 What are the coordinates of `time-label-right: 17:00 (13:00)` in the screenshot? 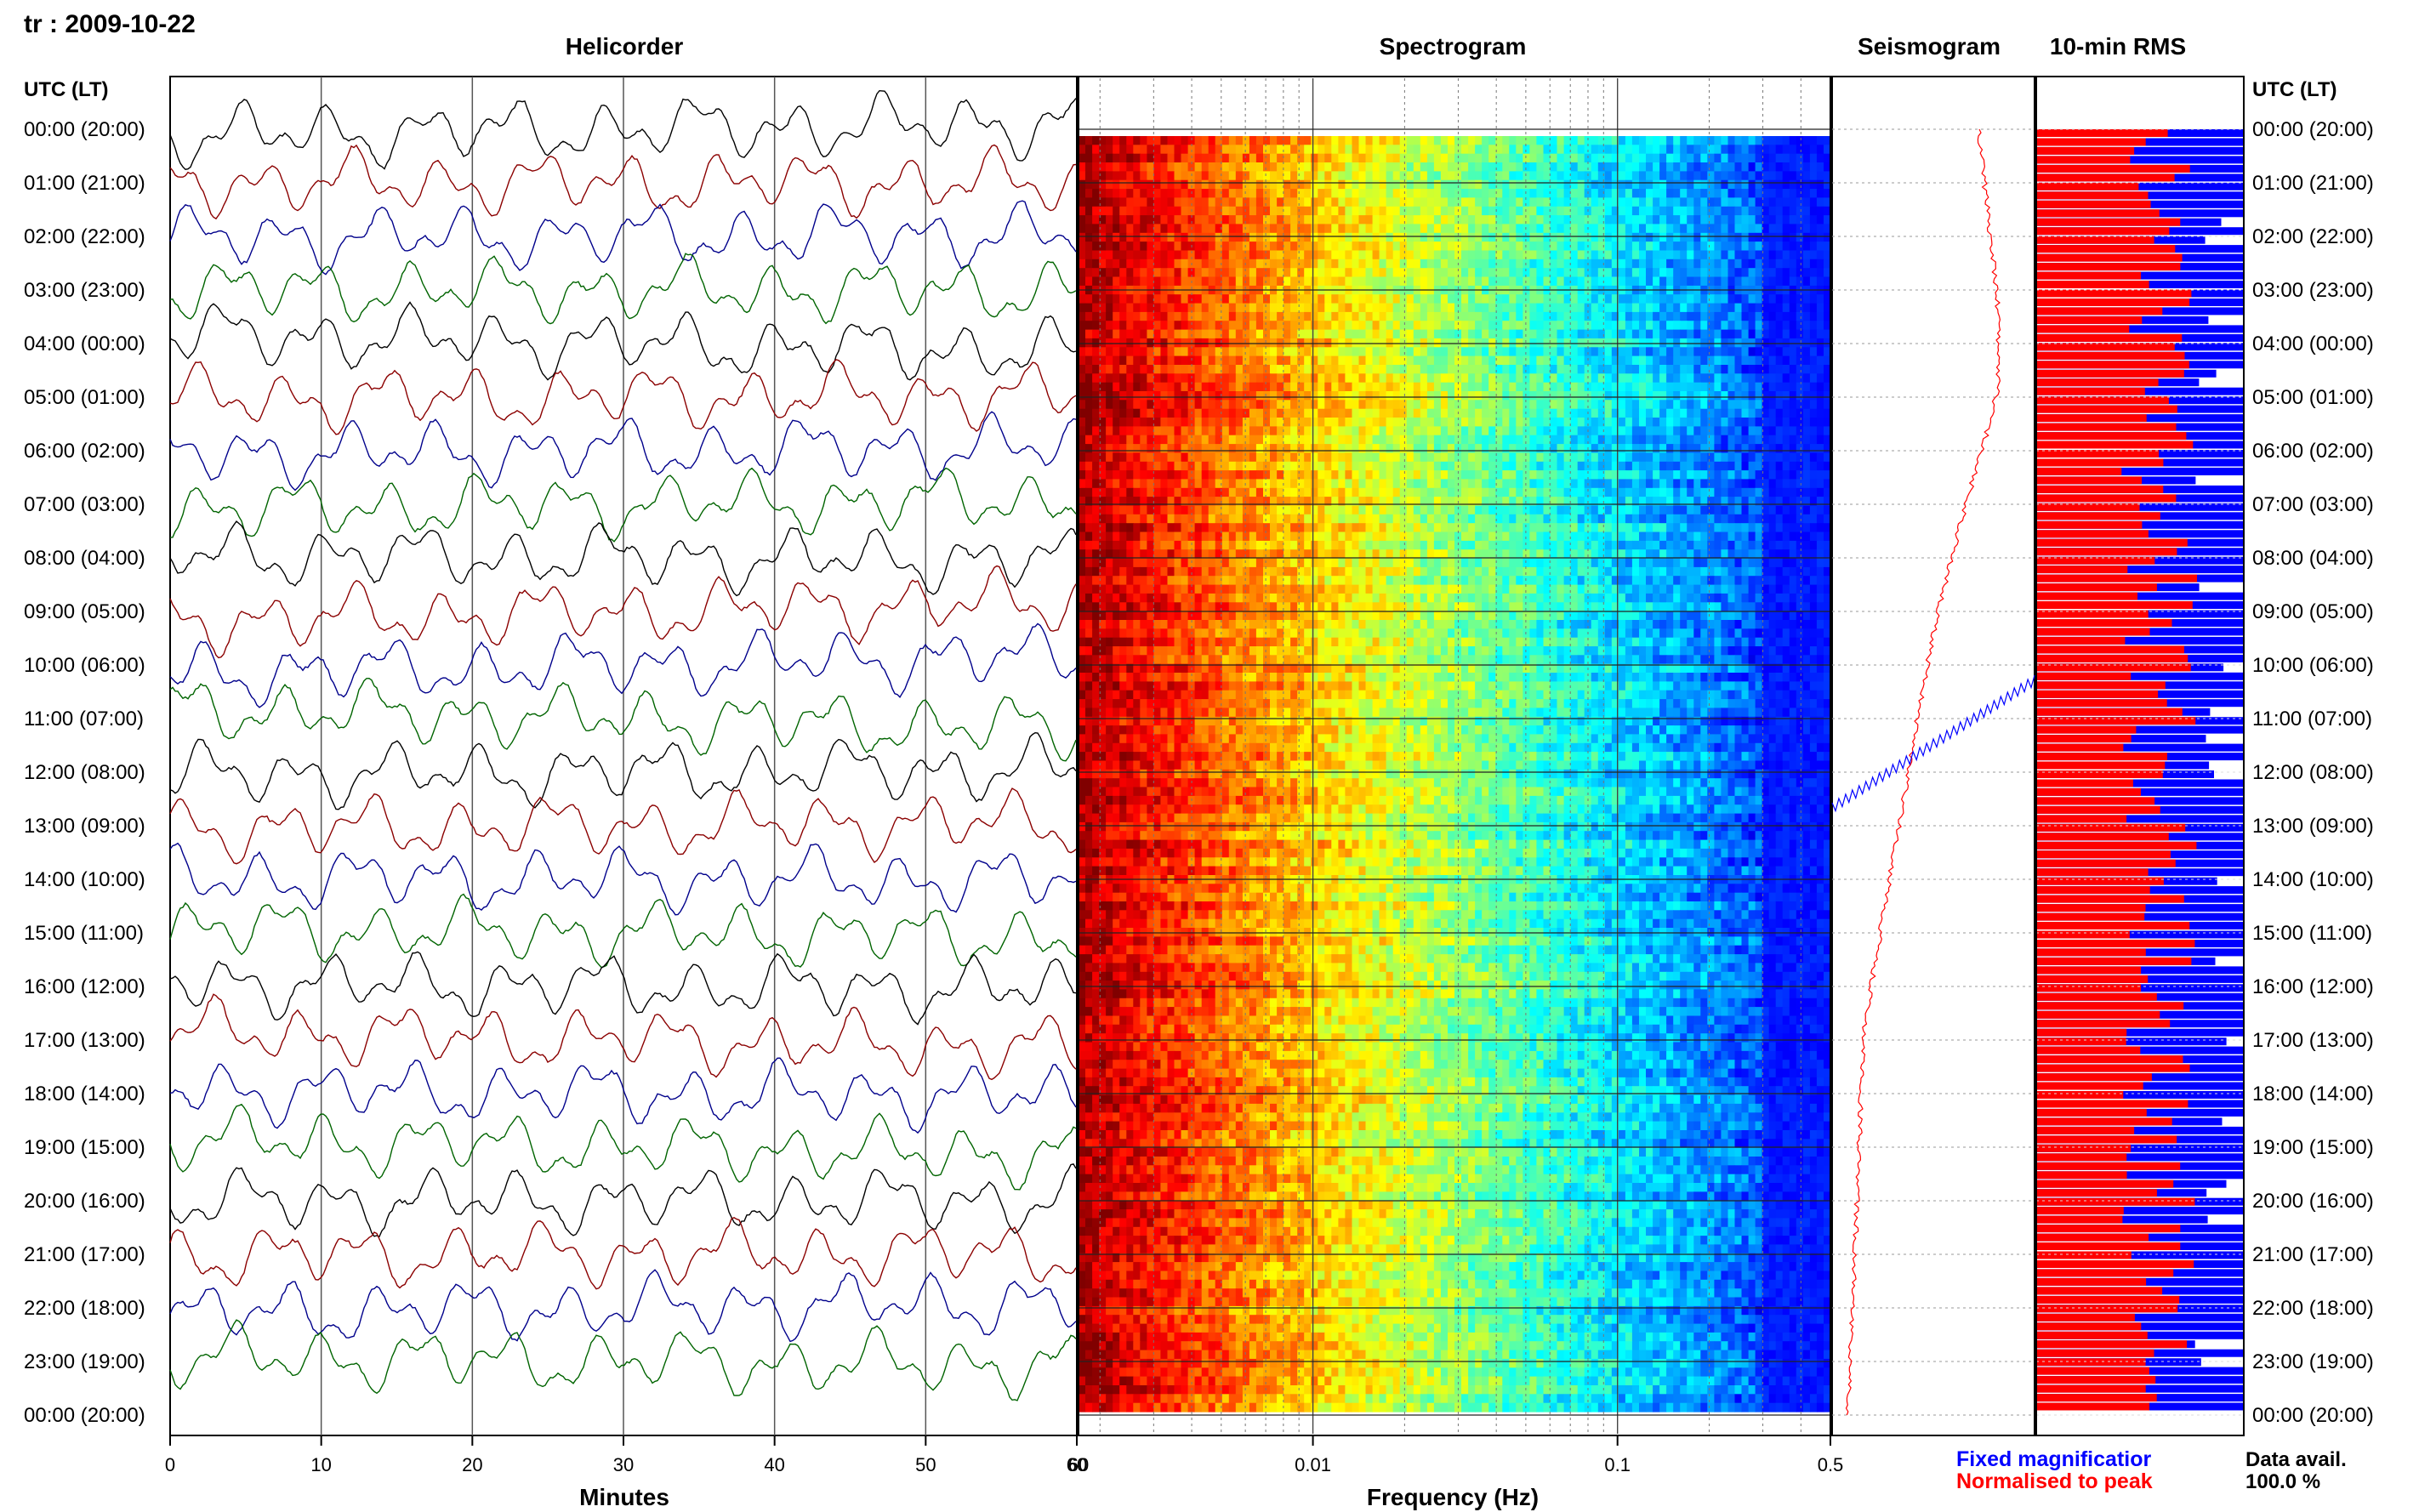 It's located at (2313, 1040).